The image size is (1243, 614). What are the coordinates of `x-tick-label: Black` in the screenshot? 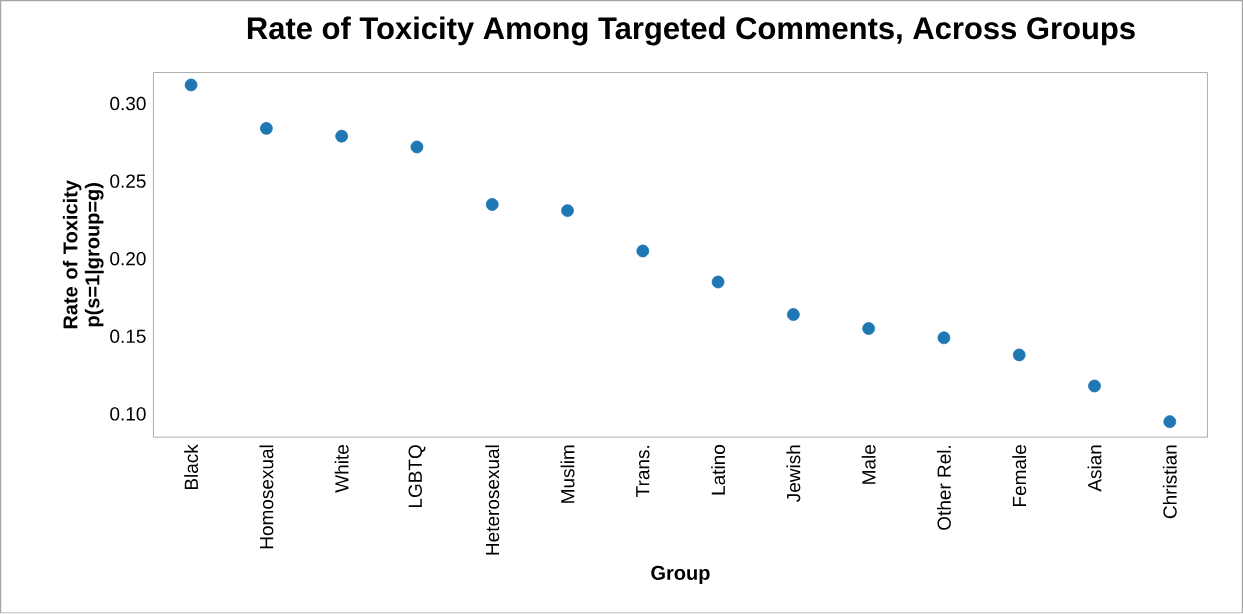 It's located at (191, 467).